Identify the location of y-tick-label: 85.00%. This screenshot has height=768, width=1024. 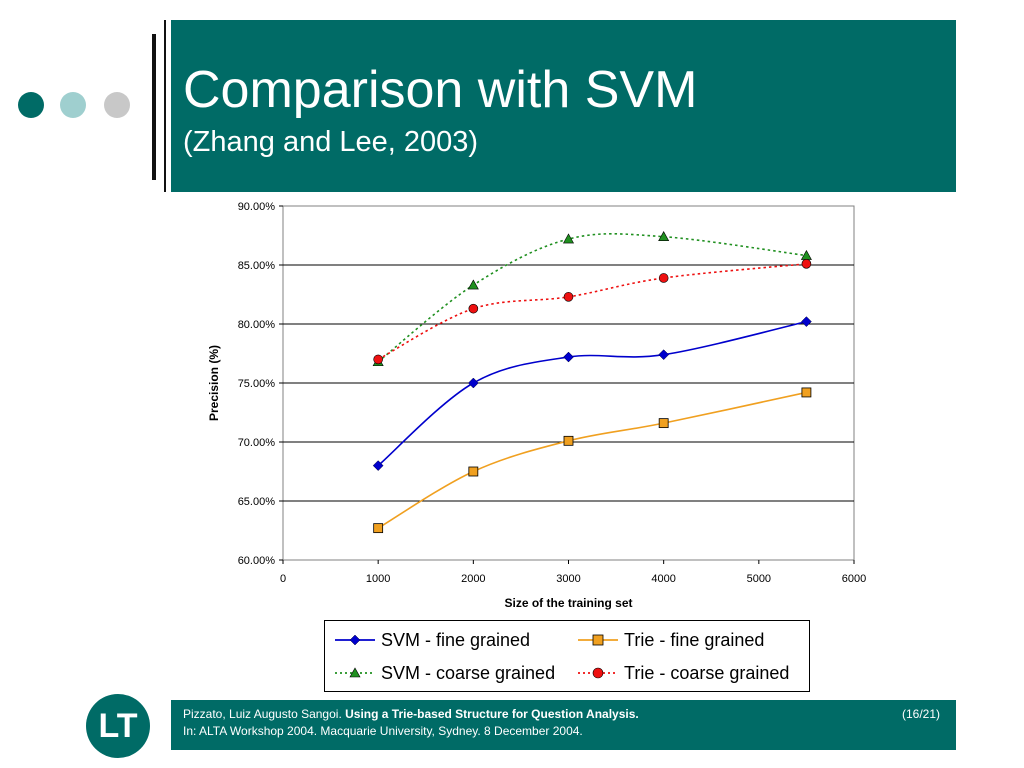
(257, 266).